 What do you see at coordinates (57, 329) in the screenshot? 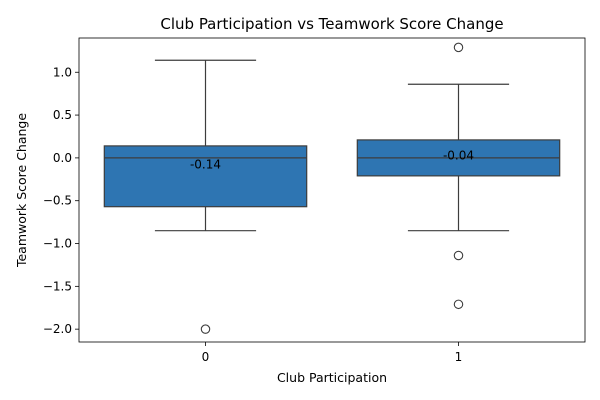
I see `y-tick-label: −2.0` at bounding box center [57, 329].